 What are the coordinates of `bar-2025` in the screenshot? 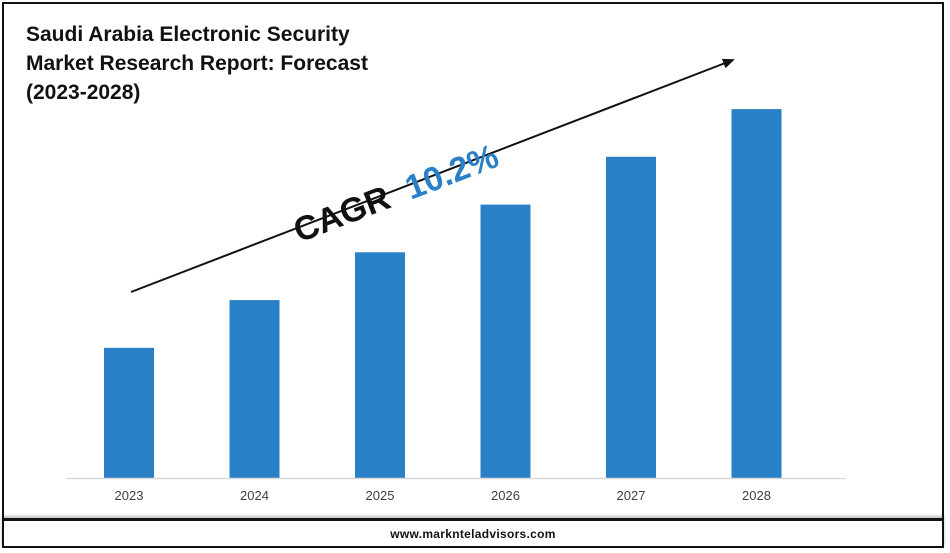 It's located at (380, 365).